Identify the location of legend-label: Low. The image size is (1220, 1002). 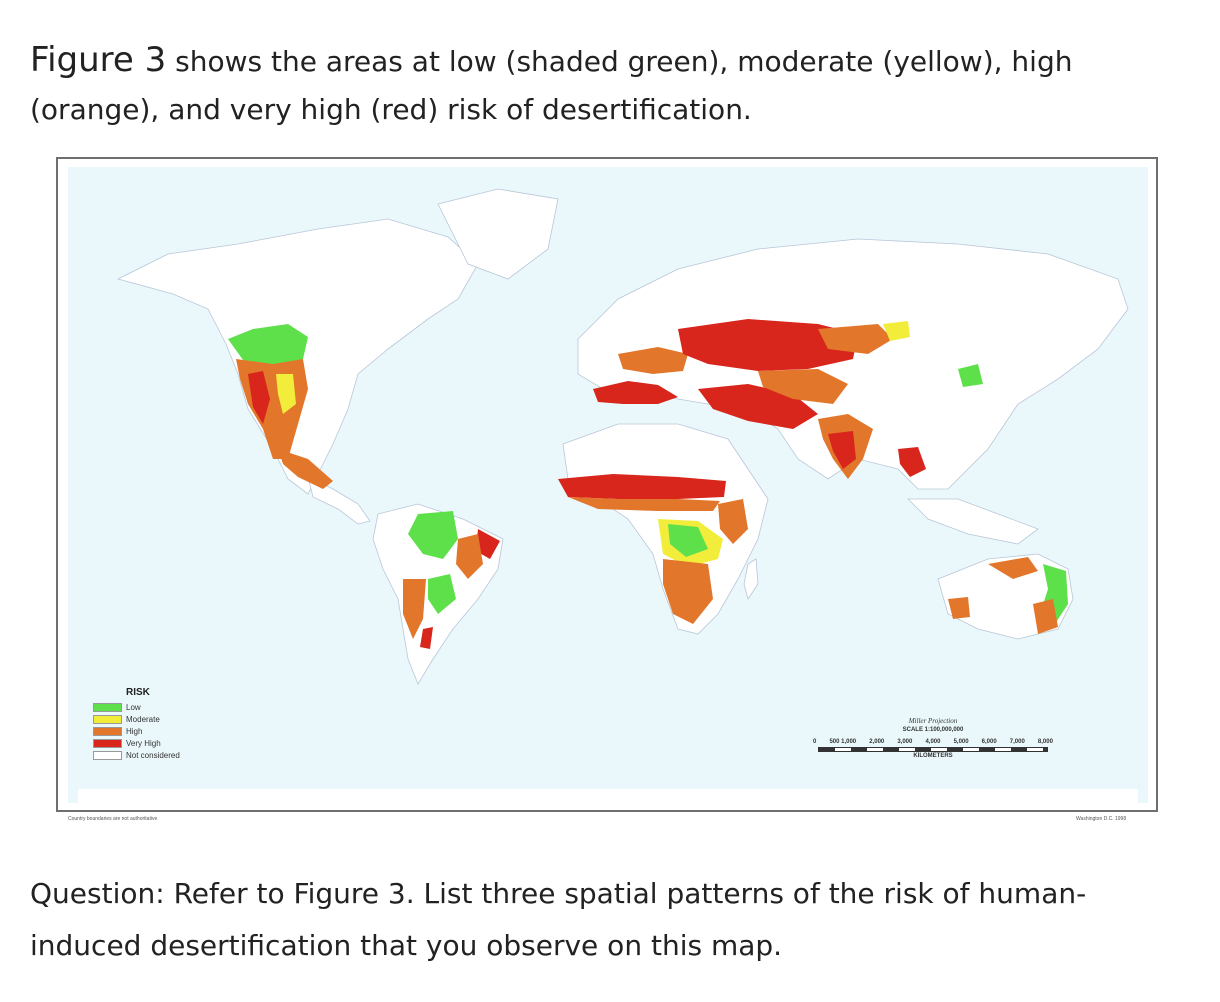
(133, 707).